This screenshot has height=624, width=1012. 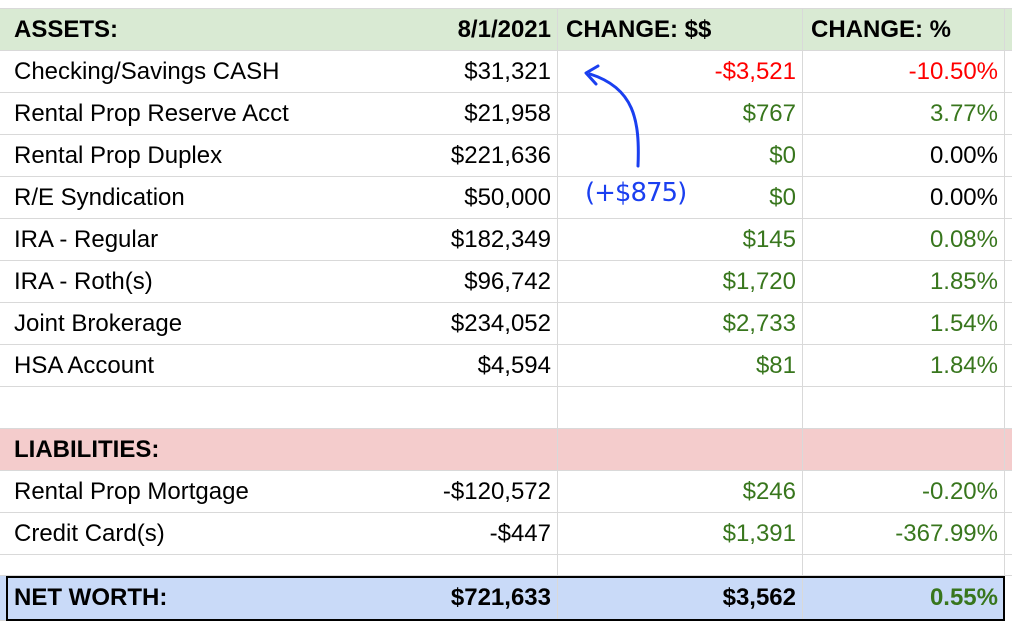 What do you see at coordinates (279, 324) in the screenshot?
I see `asset-cell: Joint Brokerage $234,052` at bounding box center [279, 324].